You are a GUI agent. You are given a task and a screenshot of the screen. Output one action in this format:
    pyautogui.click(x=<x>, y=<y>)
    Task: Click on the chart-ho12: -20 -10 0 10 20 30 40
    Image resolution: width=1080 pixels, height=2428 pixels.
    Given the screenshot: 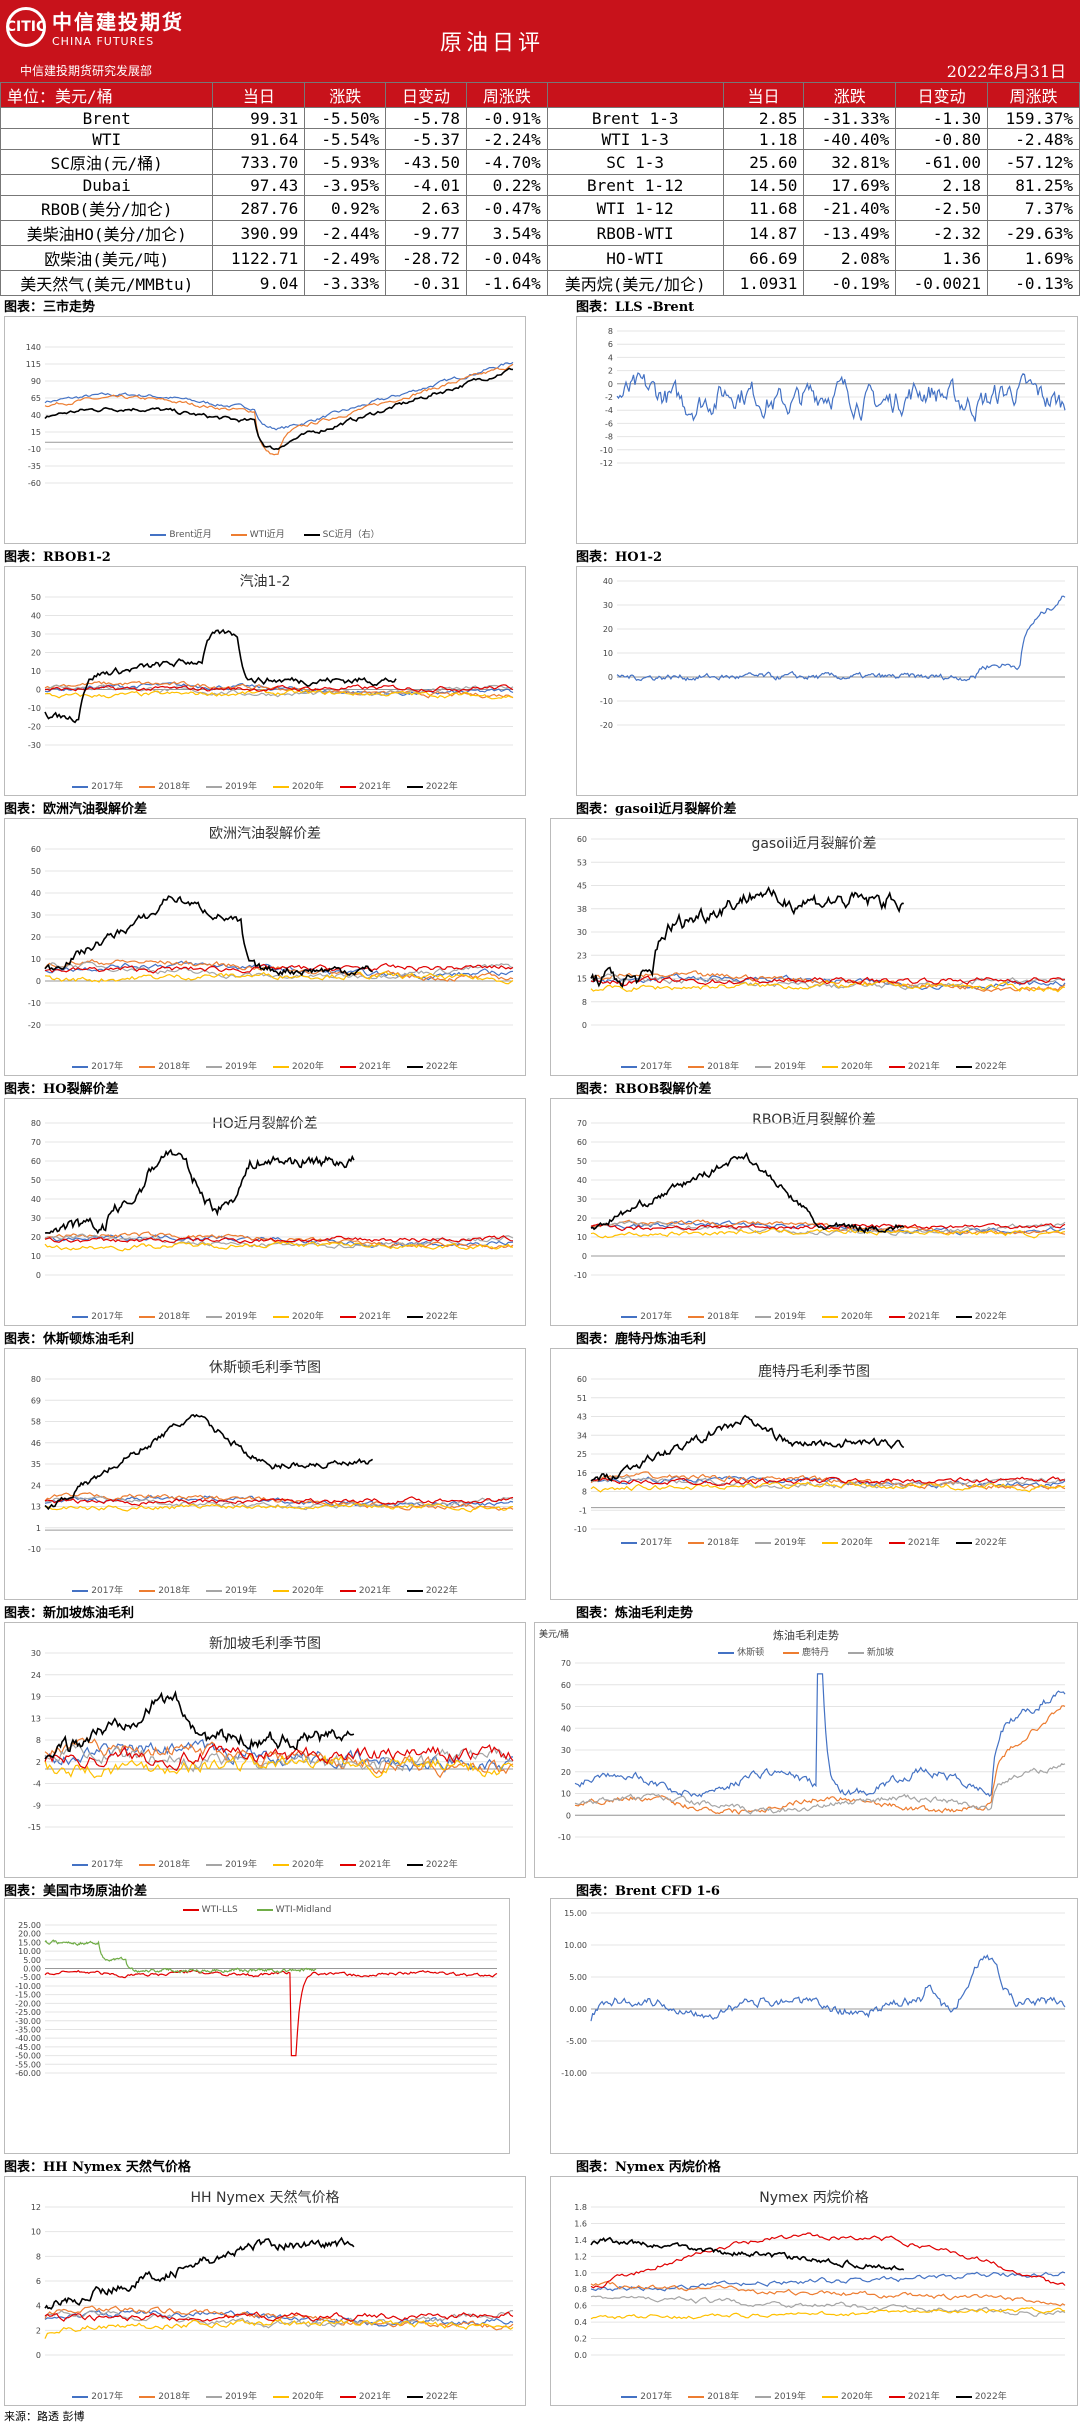 What is the action you would take?
    pyautogui.click(x=827, y=681)
    